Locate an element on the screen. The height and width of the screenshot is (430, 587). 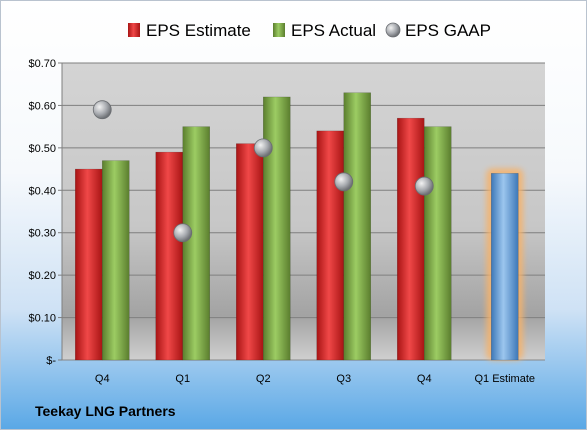
x-axis-ticks: Q4 Q1 Q2 Q3 Q4 Q1 Estimate is located at coordinates (315, 379).